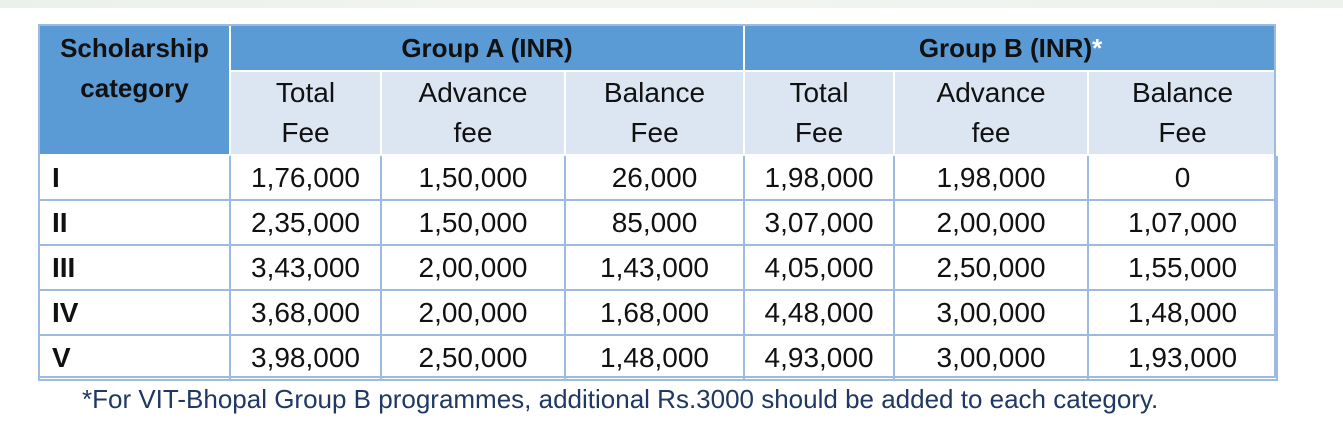  What do you see at coordinates (819, 267) in the screenshot?
I see `fee-cell: 4,05,000` at bounding box center [819, 267].